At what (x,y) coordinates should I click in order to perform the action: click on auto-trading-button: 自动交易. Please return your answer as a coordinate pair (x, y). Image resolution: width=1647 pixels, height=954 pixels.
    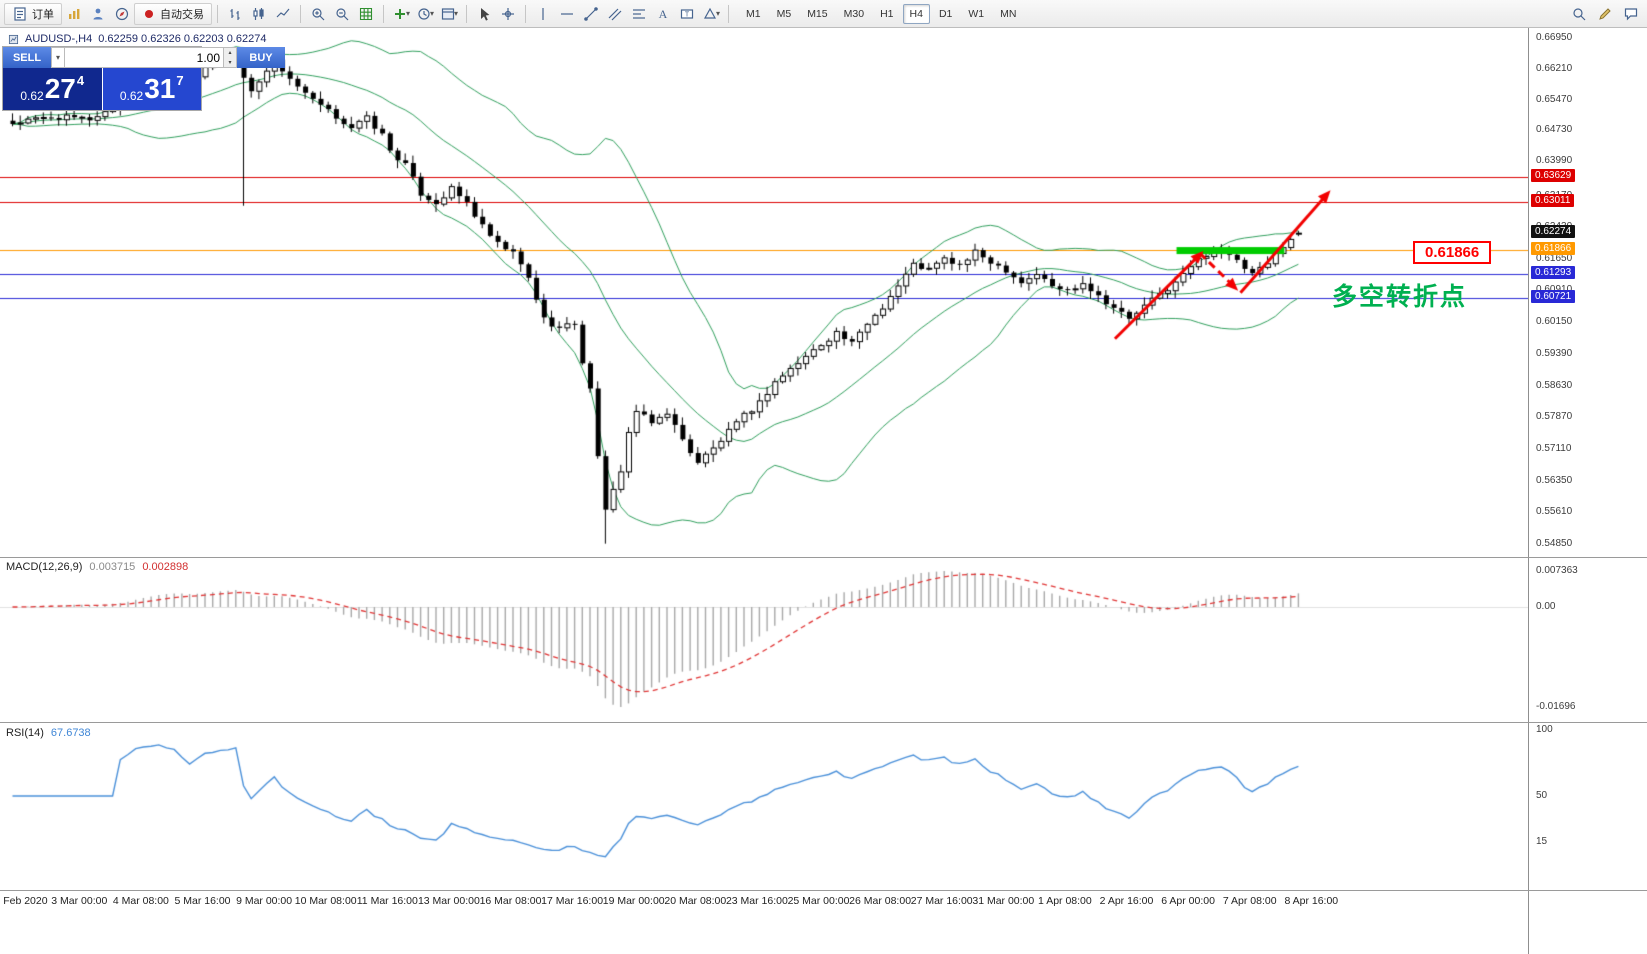
    Looking at the image, I should click on (173, 13).